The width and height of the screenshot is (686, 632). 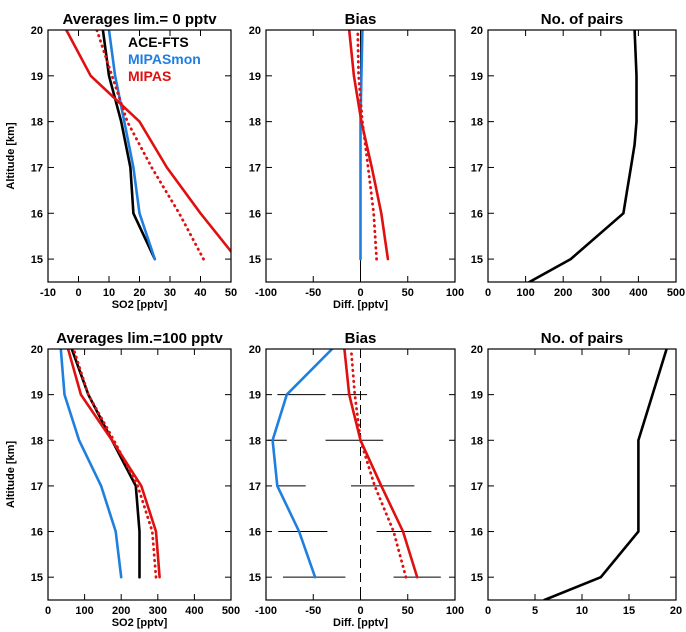 I want to click on chart-title: Averages lim.=100 pptv, so click(x=139, y=338).